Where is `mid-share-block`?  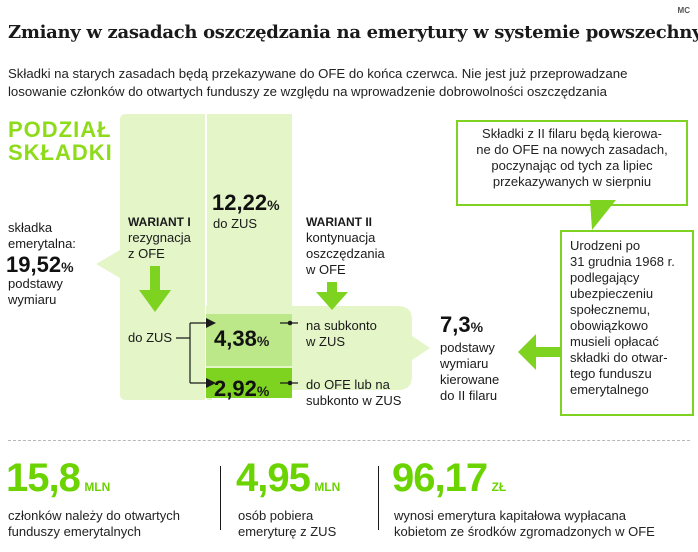
mid-share-block is located at coordinates (249, 340).